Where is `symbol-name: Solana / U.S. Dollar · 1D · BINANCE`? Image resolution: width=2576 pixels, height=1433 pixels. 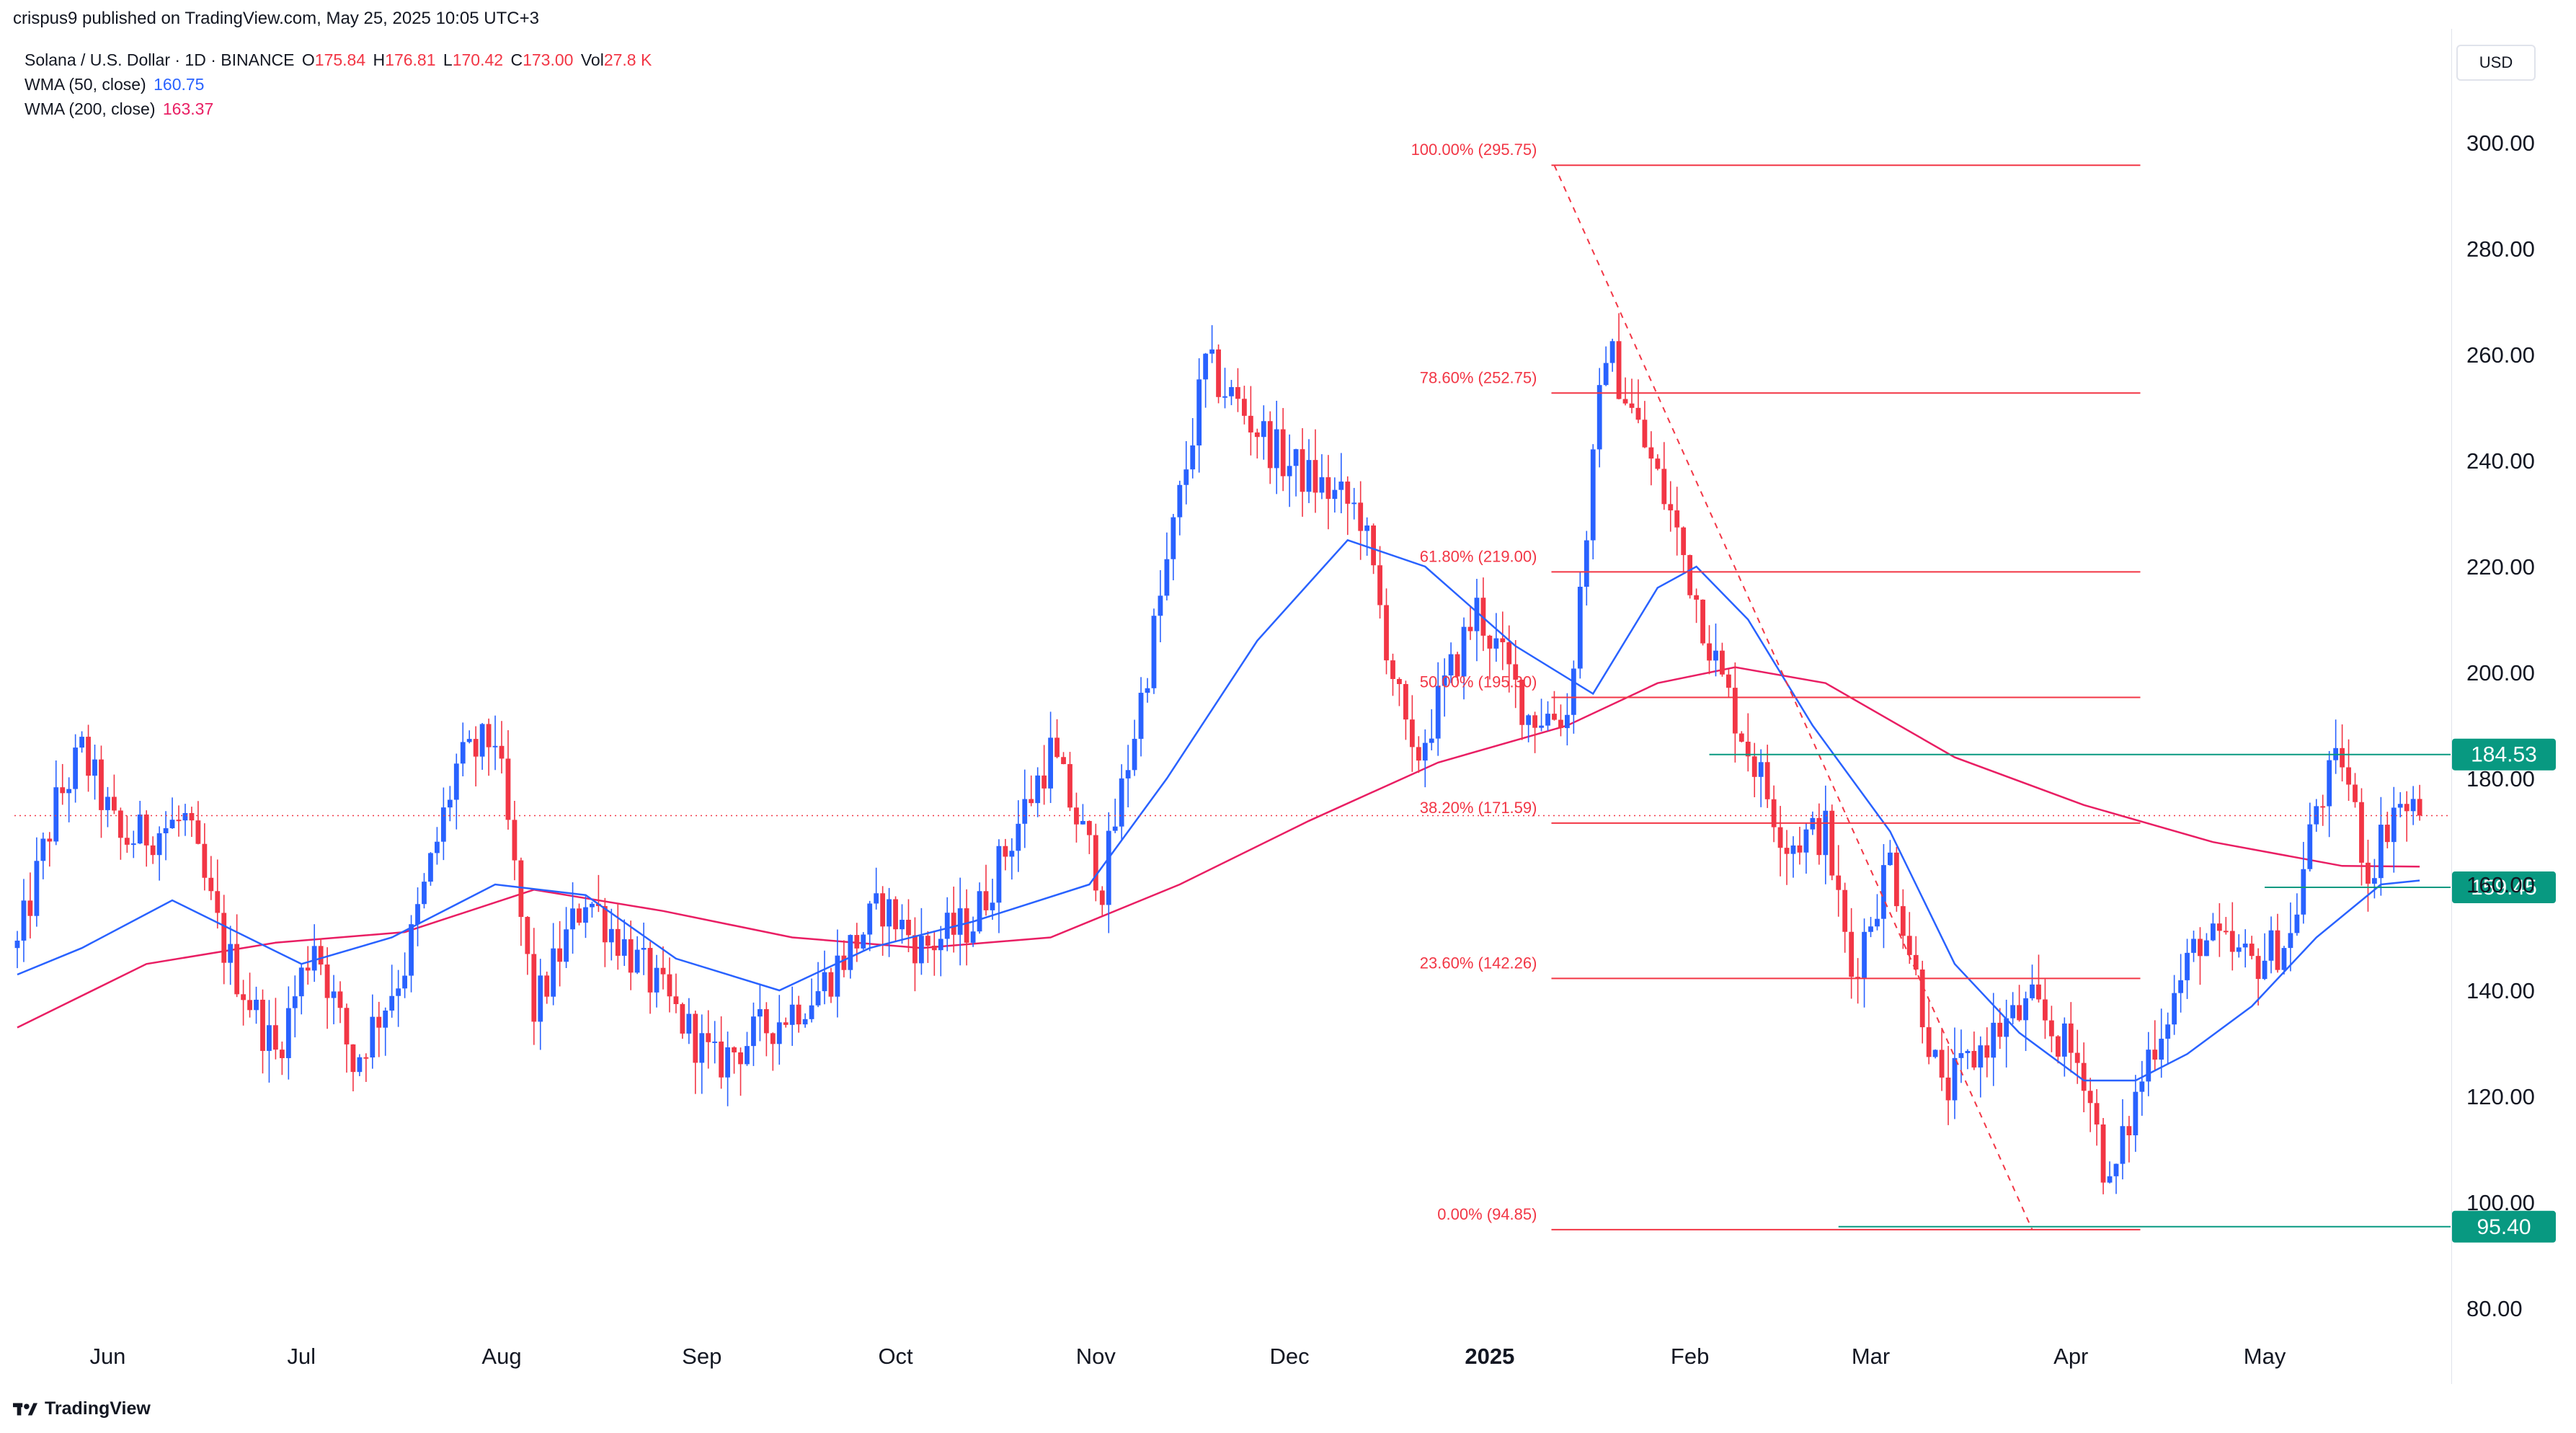 symbol-name: Solana / U.S. Dollar · 1D · BINANCE is located at coordinates (160, 59).